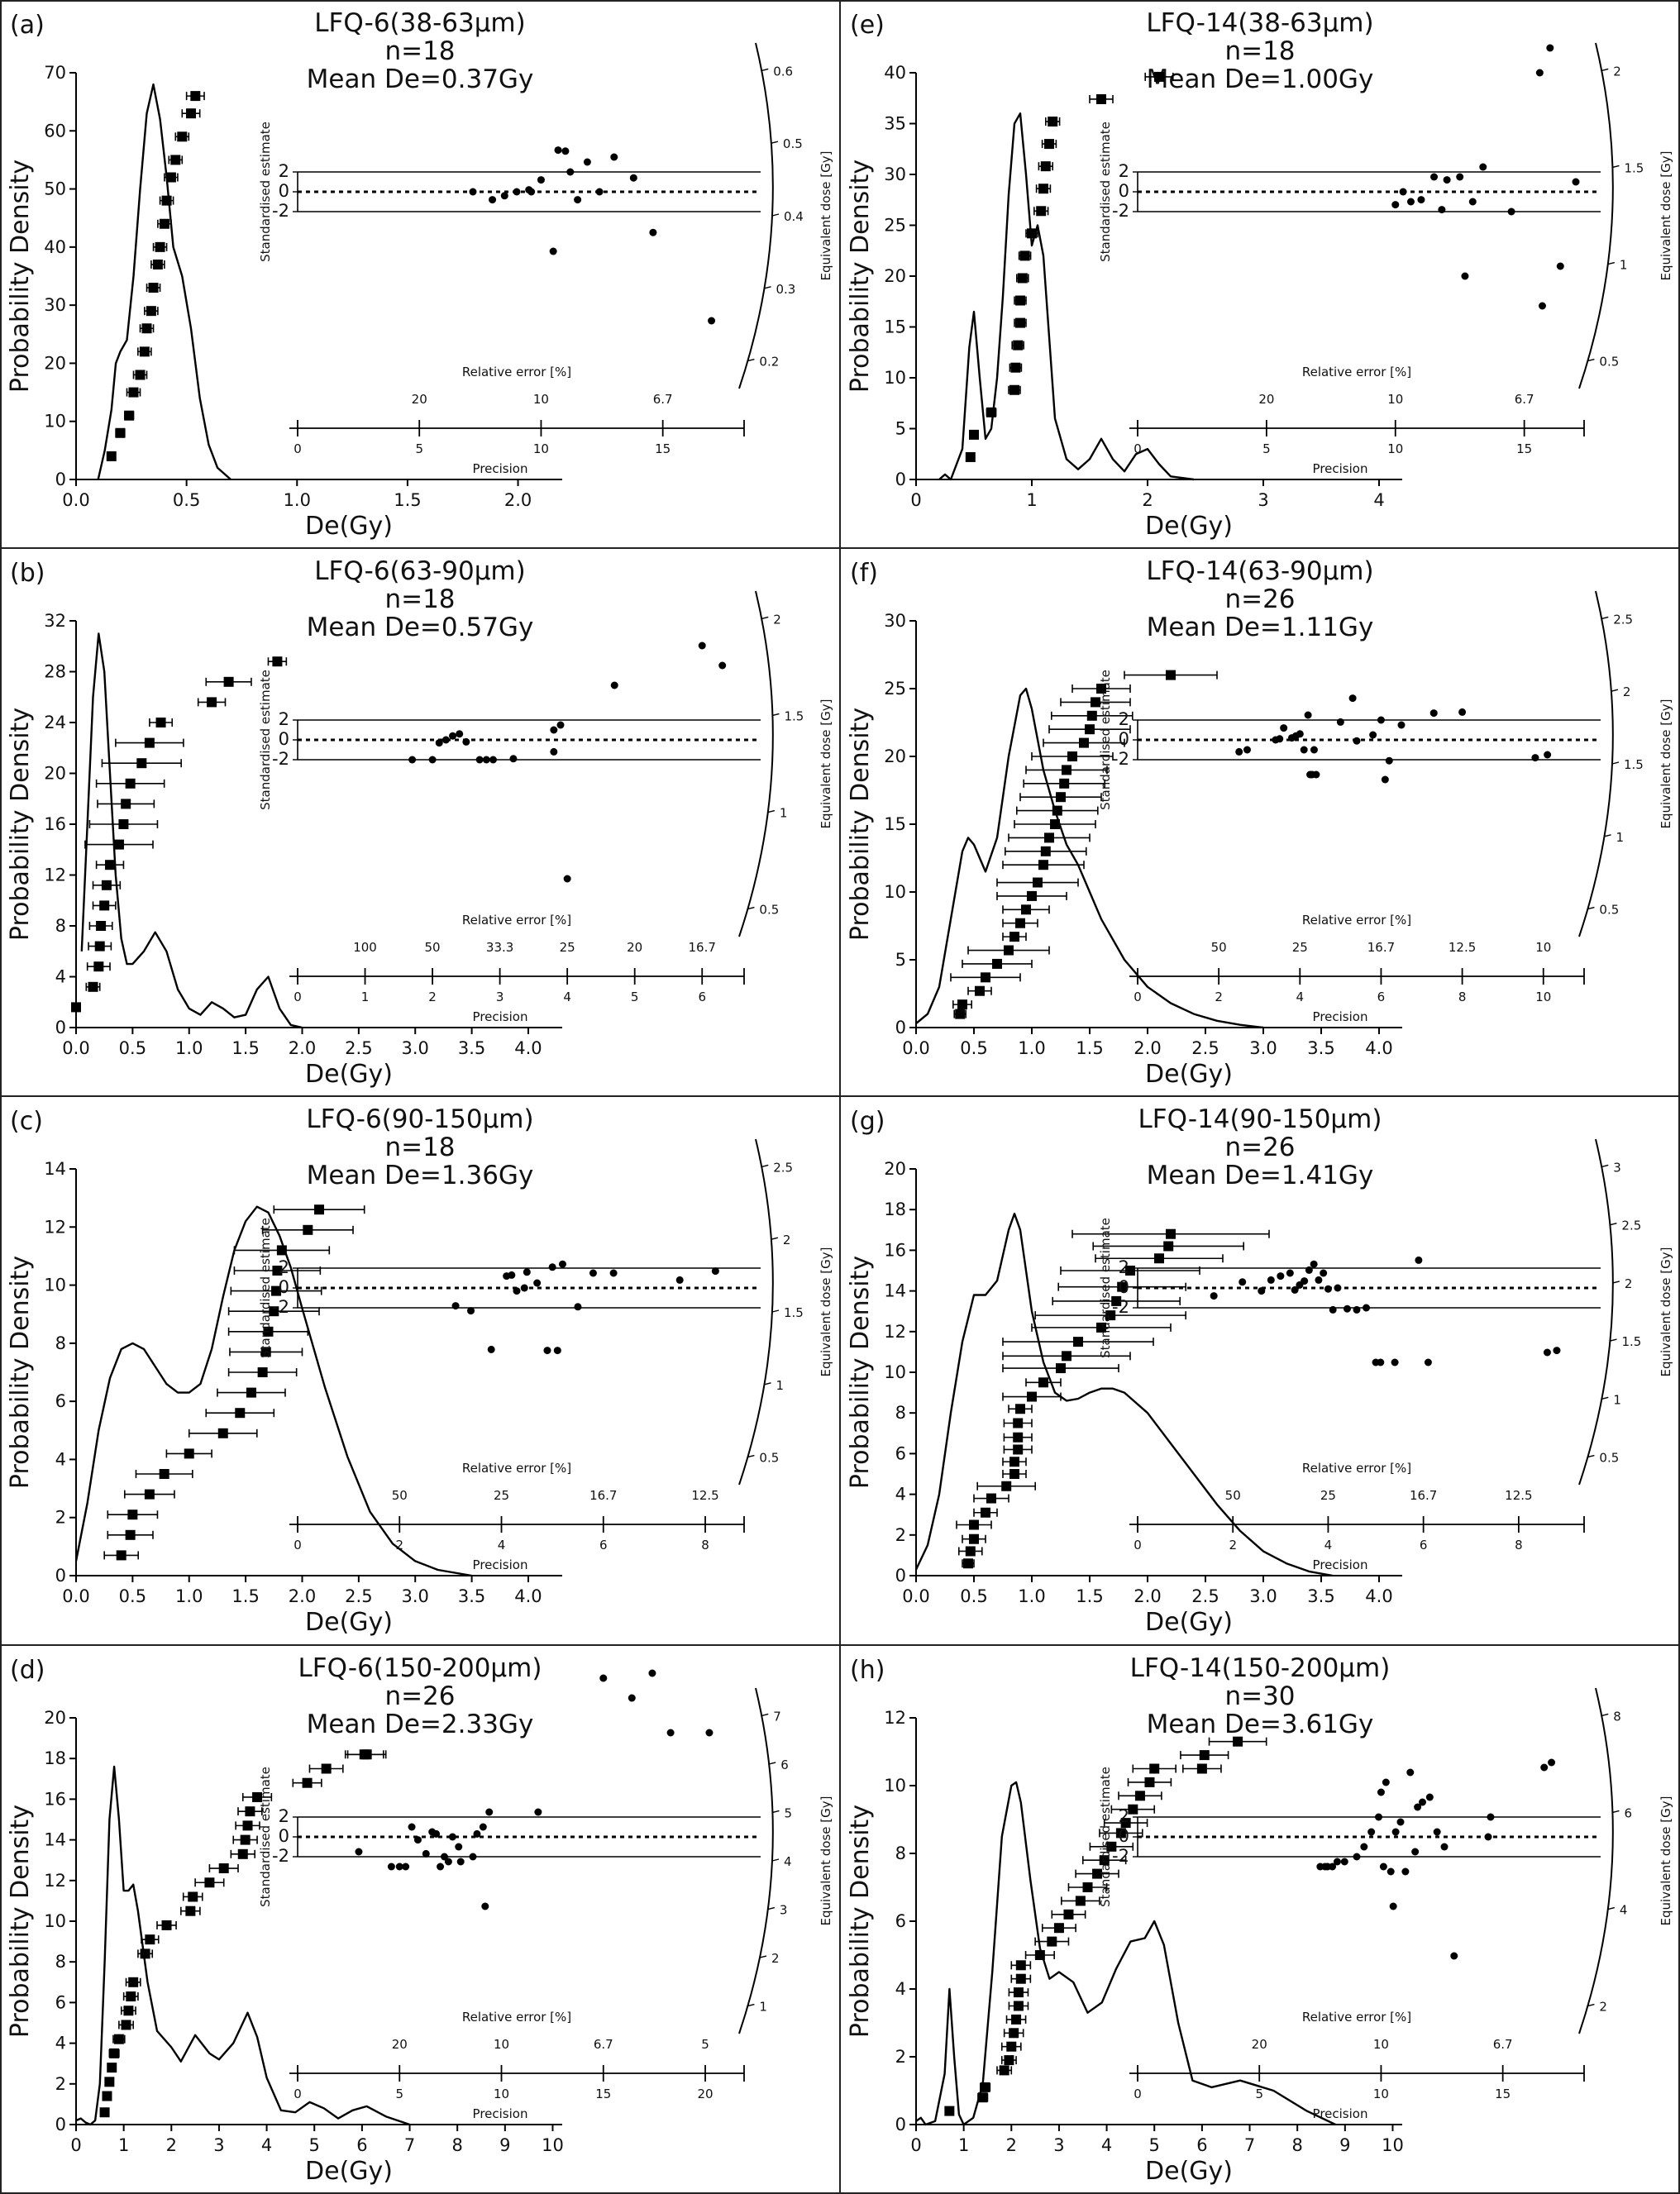 This screenshot has height=2194, width=1680. What do you see at coordinates (1124, 1394) in the screenshot?
I see `pdf-curve` at bounding box center [1124, 1394].